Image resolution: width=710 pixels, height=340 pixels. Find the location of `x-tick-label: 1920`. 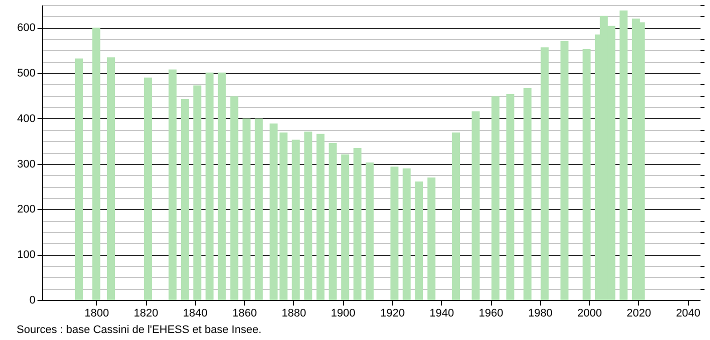

x-tick-label: 1920 is located at coordinates (392, 314).